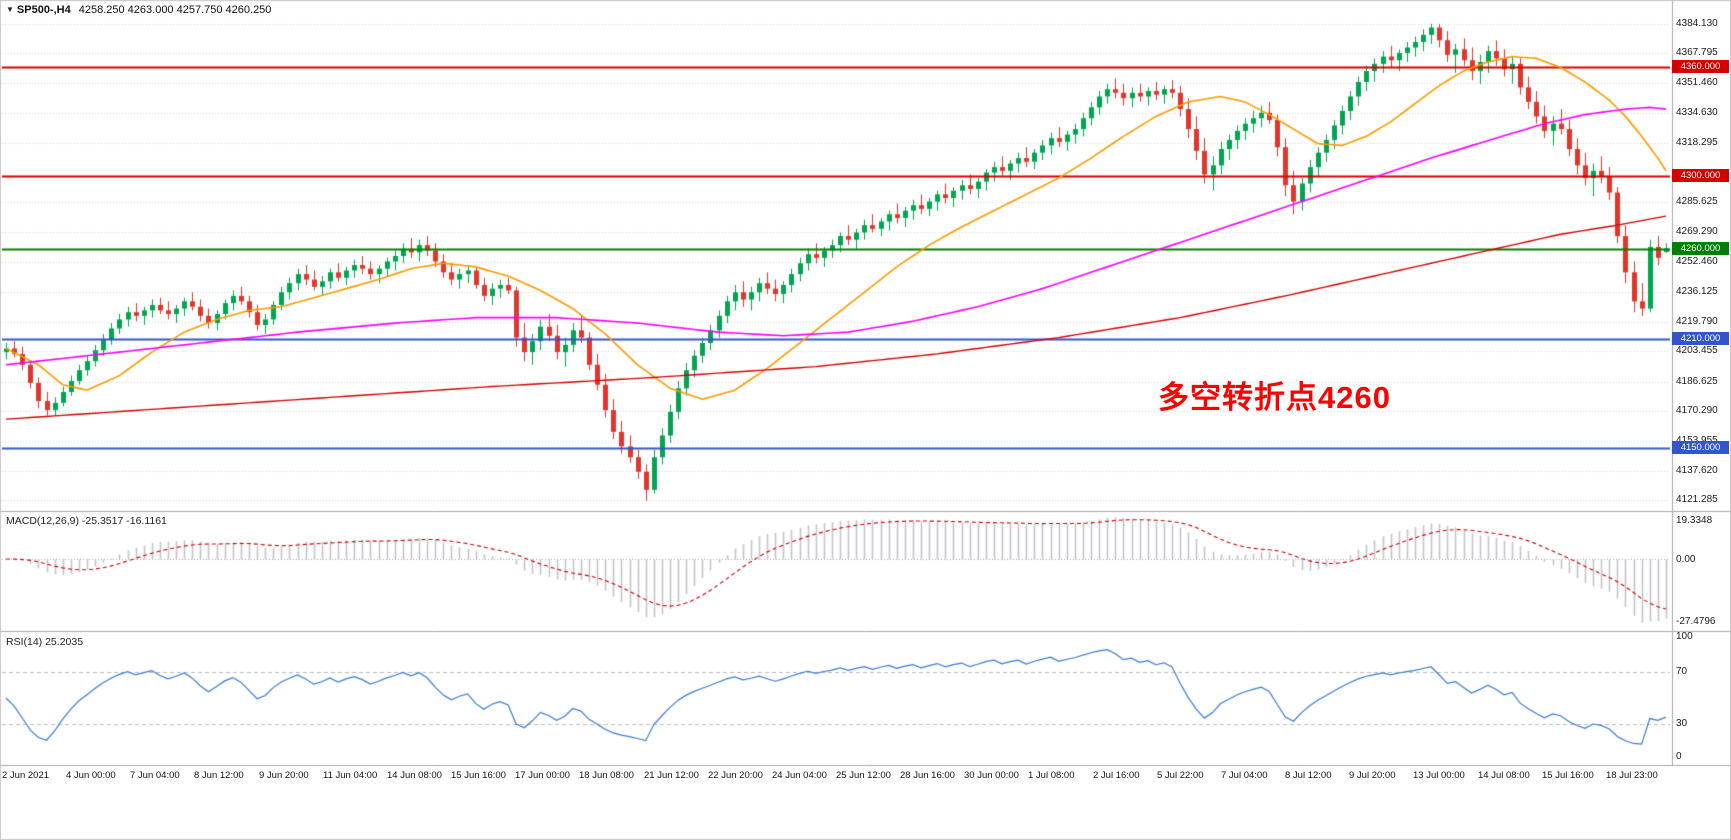 The image size is (1731, 840). What do you see at coordinates (863, 775) in the screenshot?
I see `time-axis-label: 25 Jun 12:00` at bounding box center [863, 775].